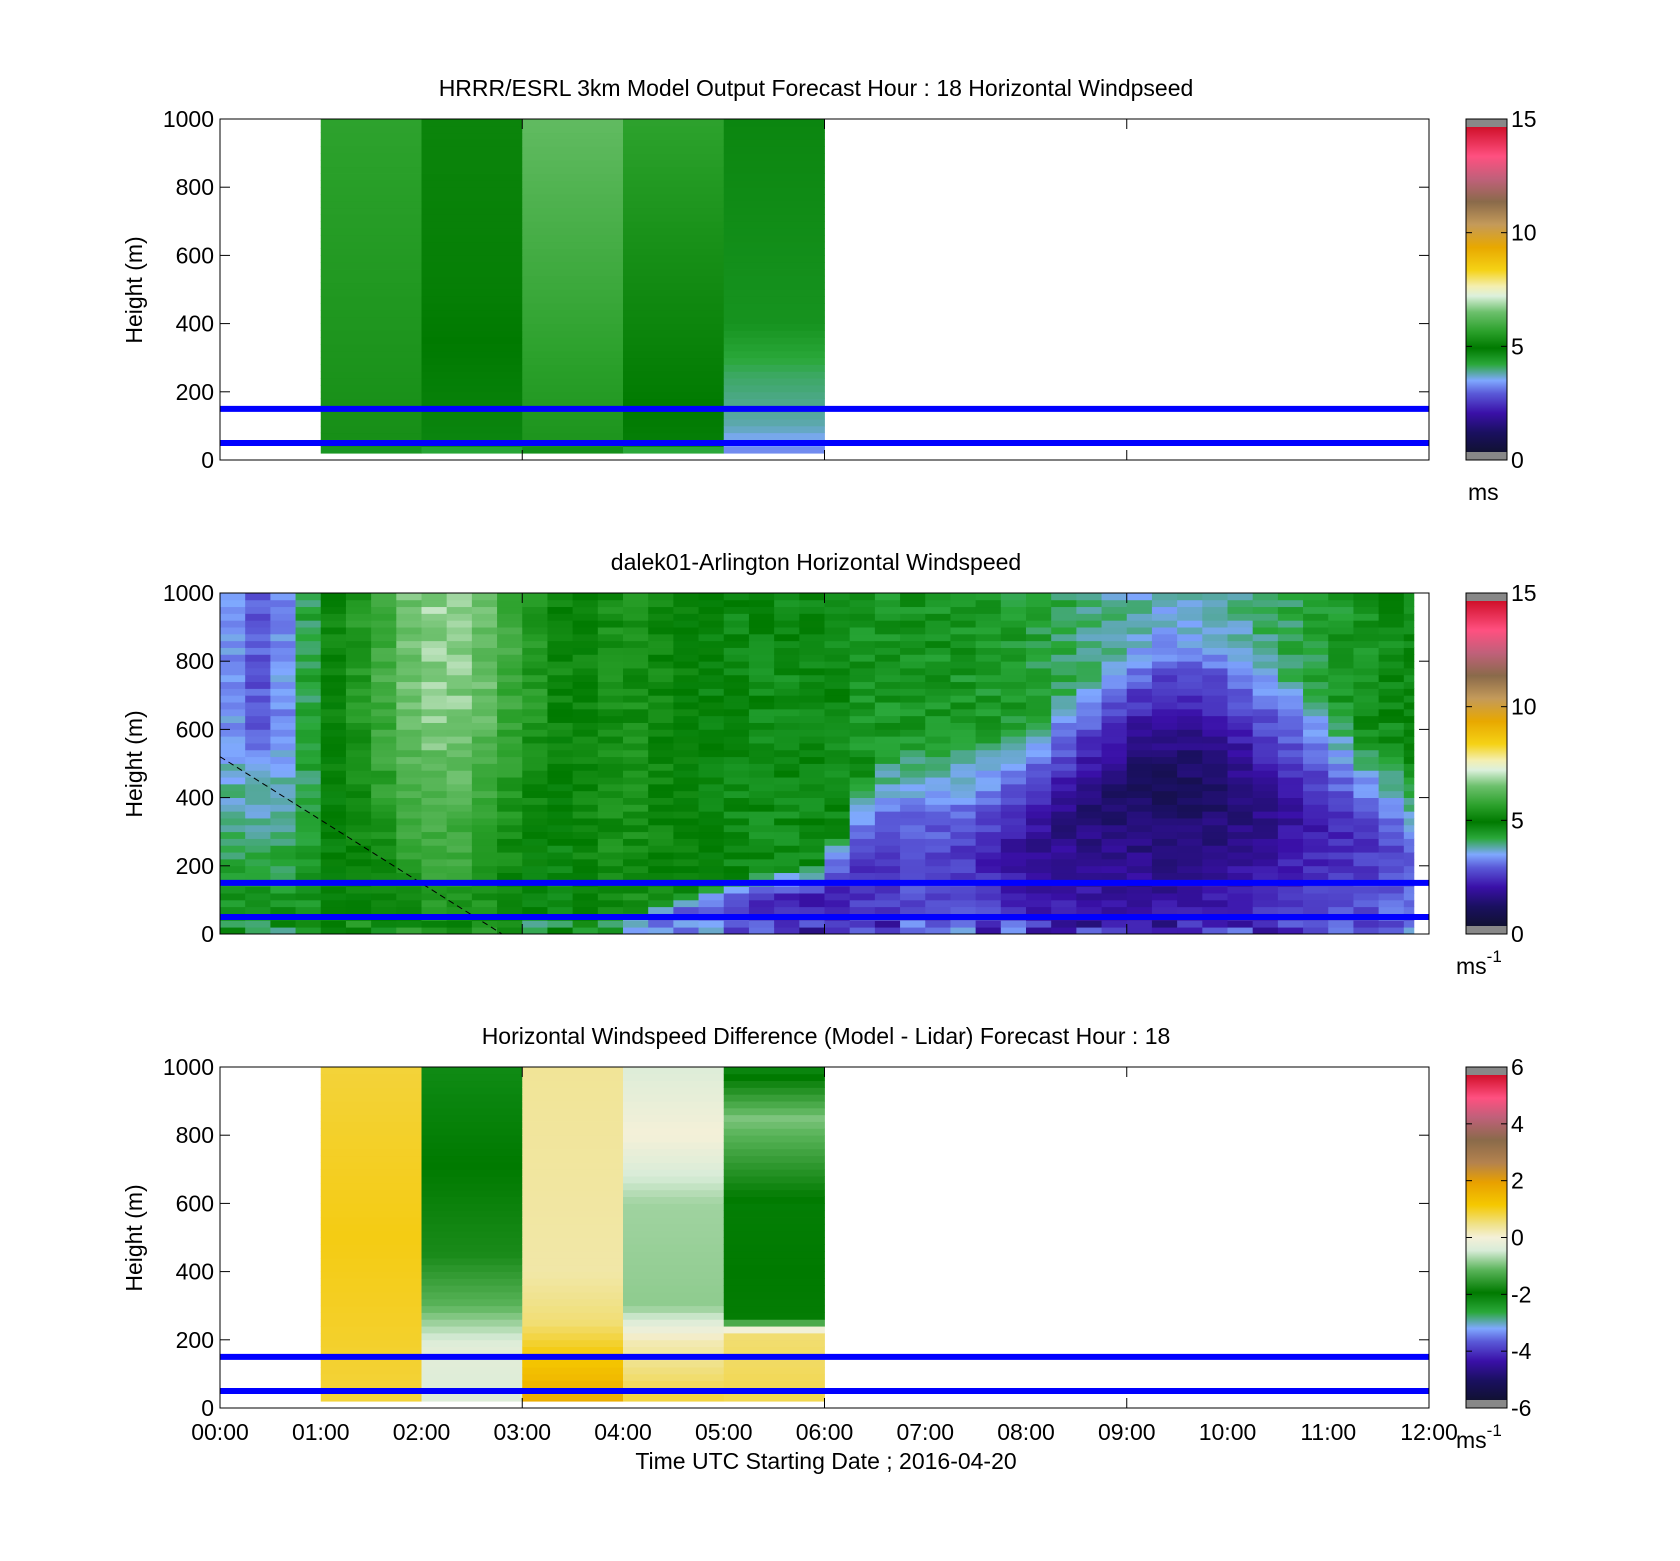 The width and height of the screenshot is (1680, 1561). I want to click on colorbar-end-cap, so click(1486, 456).